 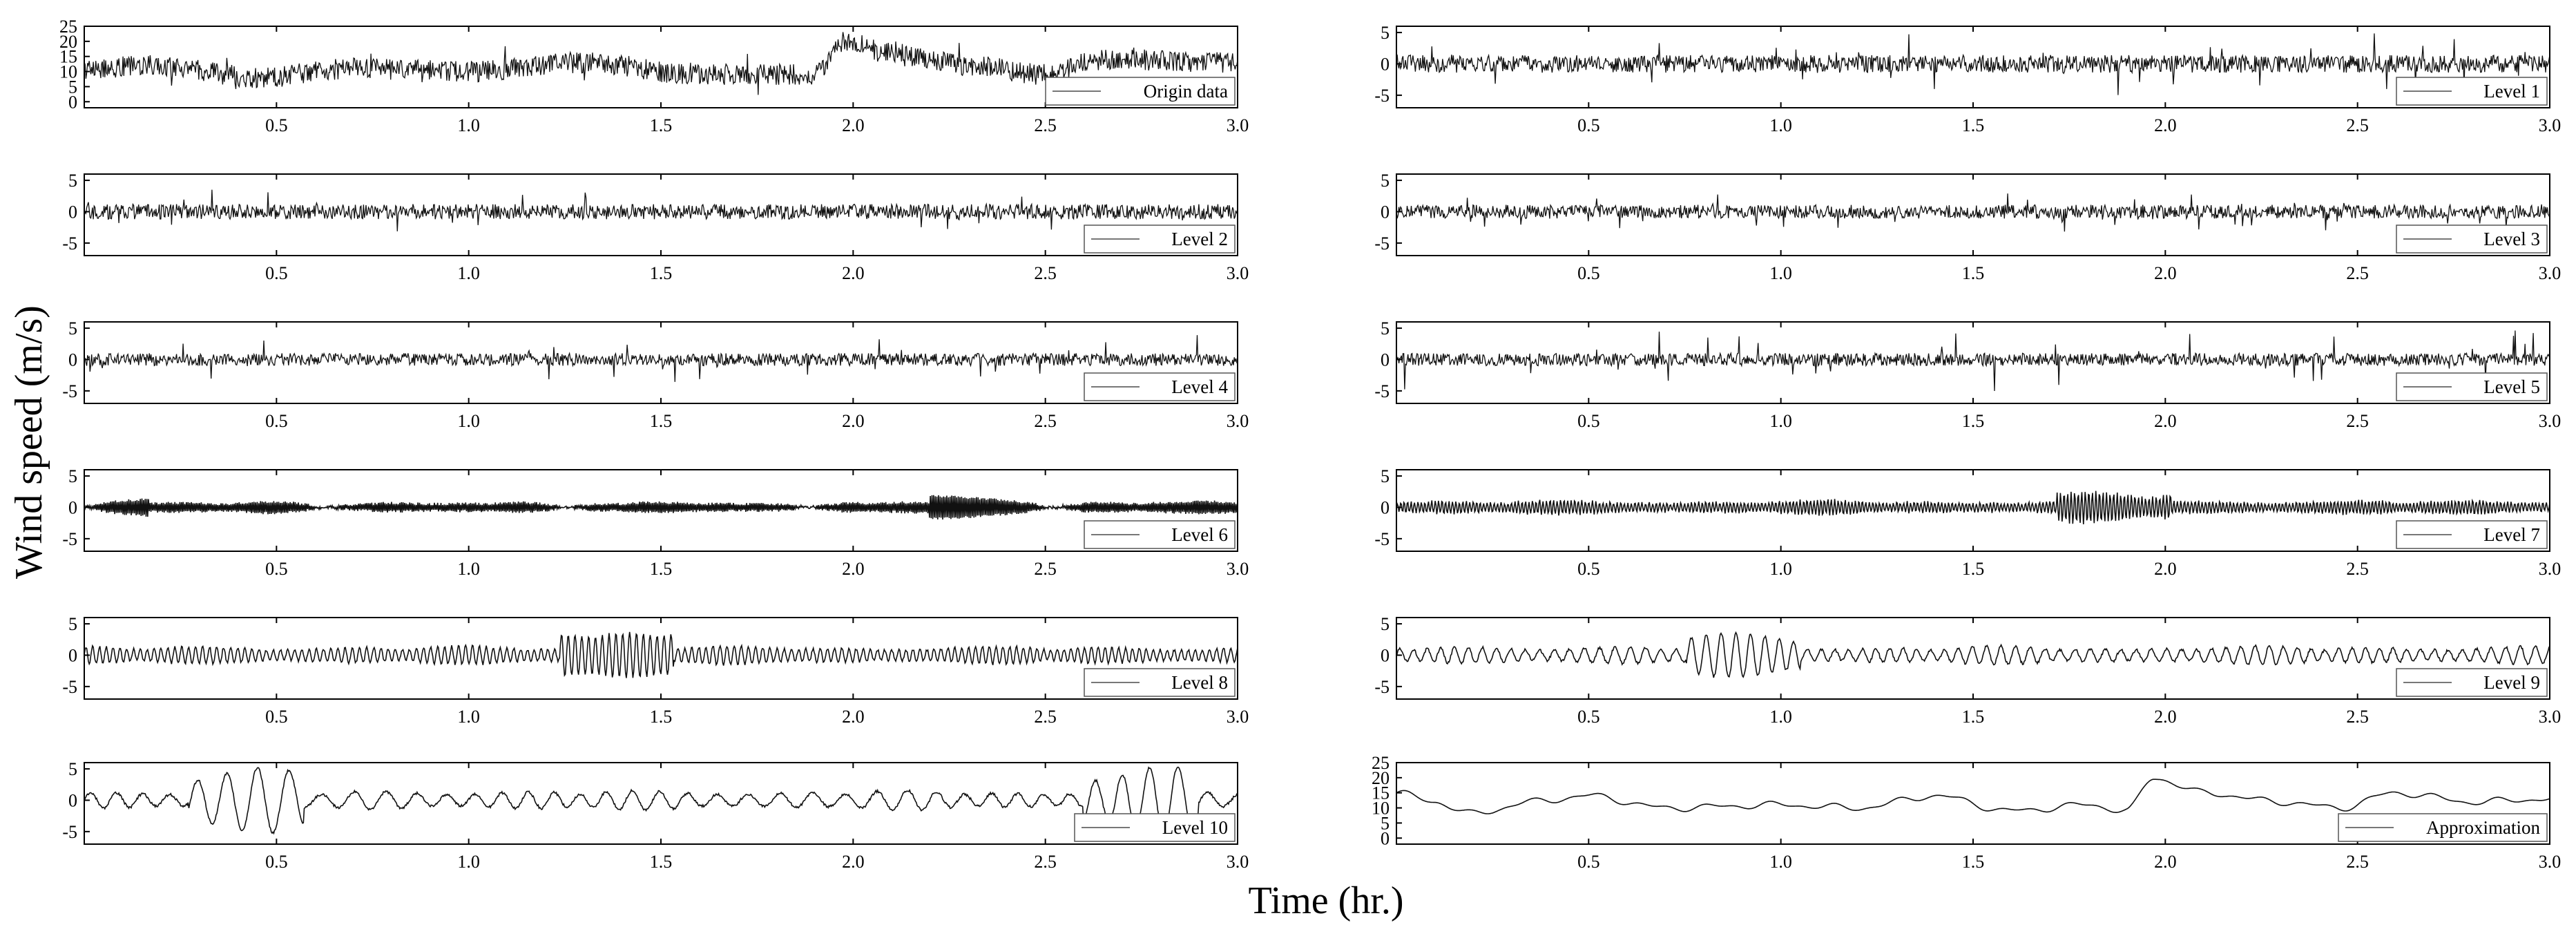 I want to click on legend-label: Level 4, so click(x=1199, y=386).